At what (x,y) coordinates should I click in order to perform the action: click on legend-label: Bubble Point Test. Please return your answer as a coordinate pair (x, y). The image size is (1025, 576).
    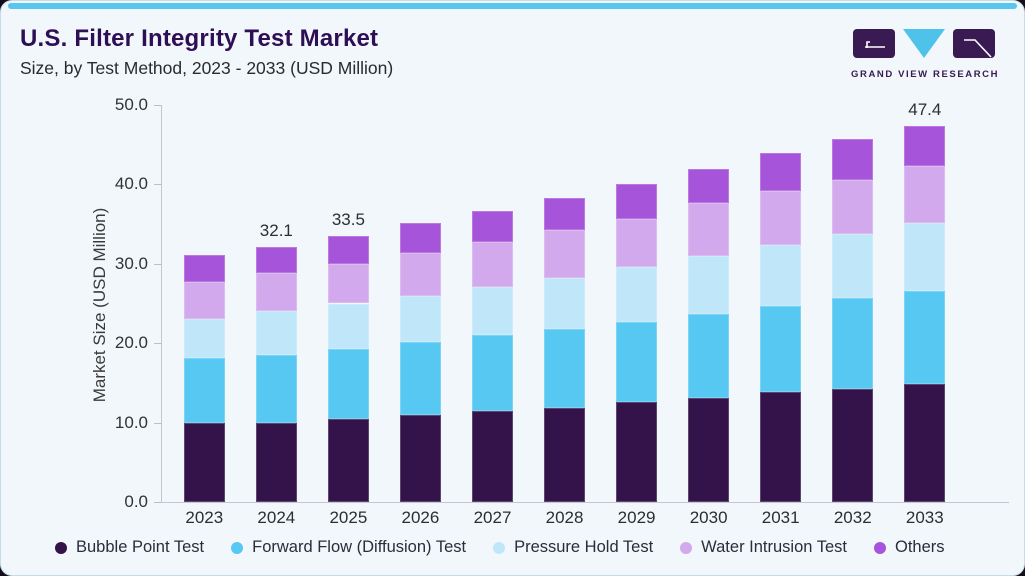
    Looking at the image, I should click on (140, 547).